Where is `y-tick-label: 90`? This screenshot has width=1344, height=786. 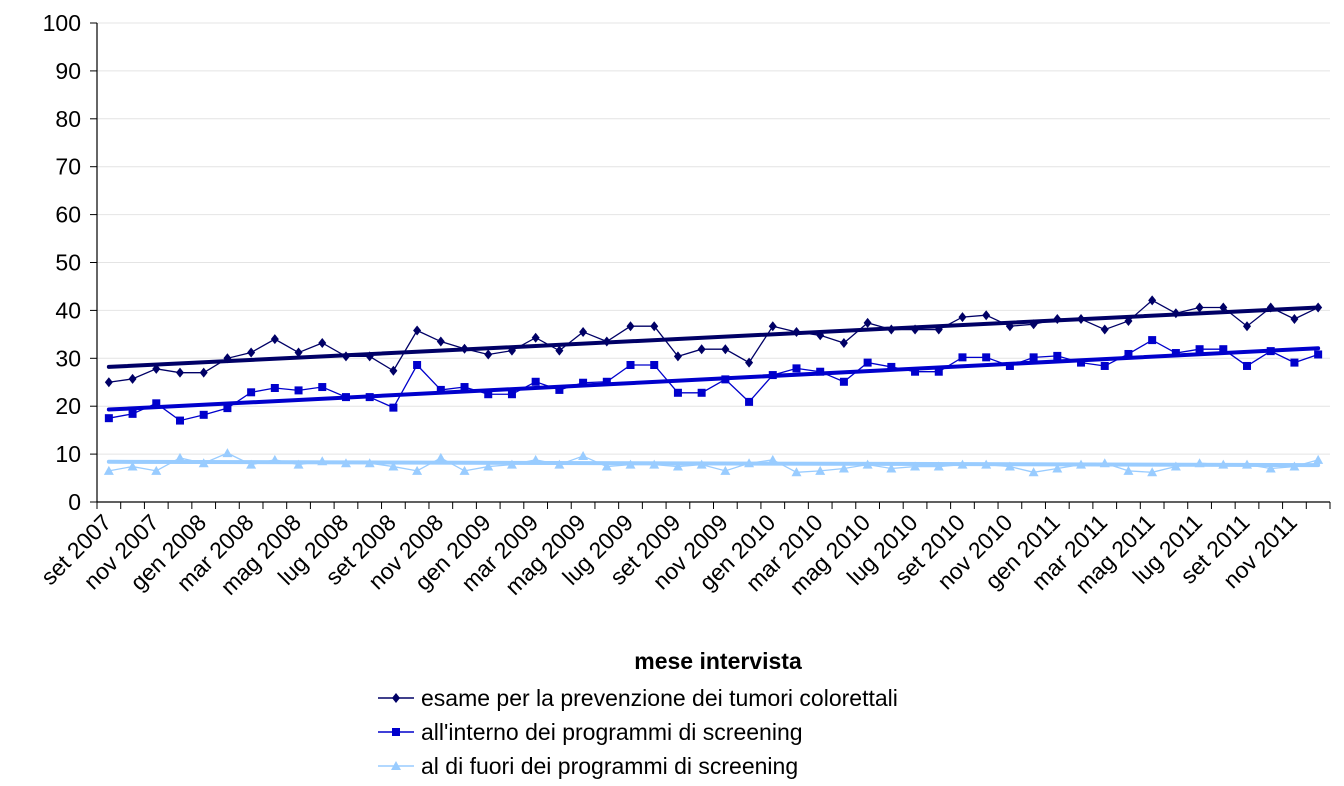 y-tick-label: 90 is located at coordinates (68, 71).